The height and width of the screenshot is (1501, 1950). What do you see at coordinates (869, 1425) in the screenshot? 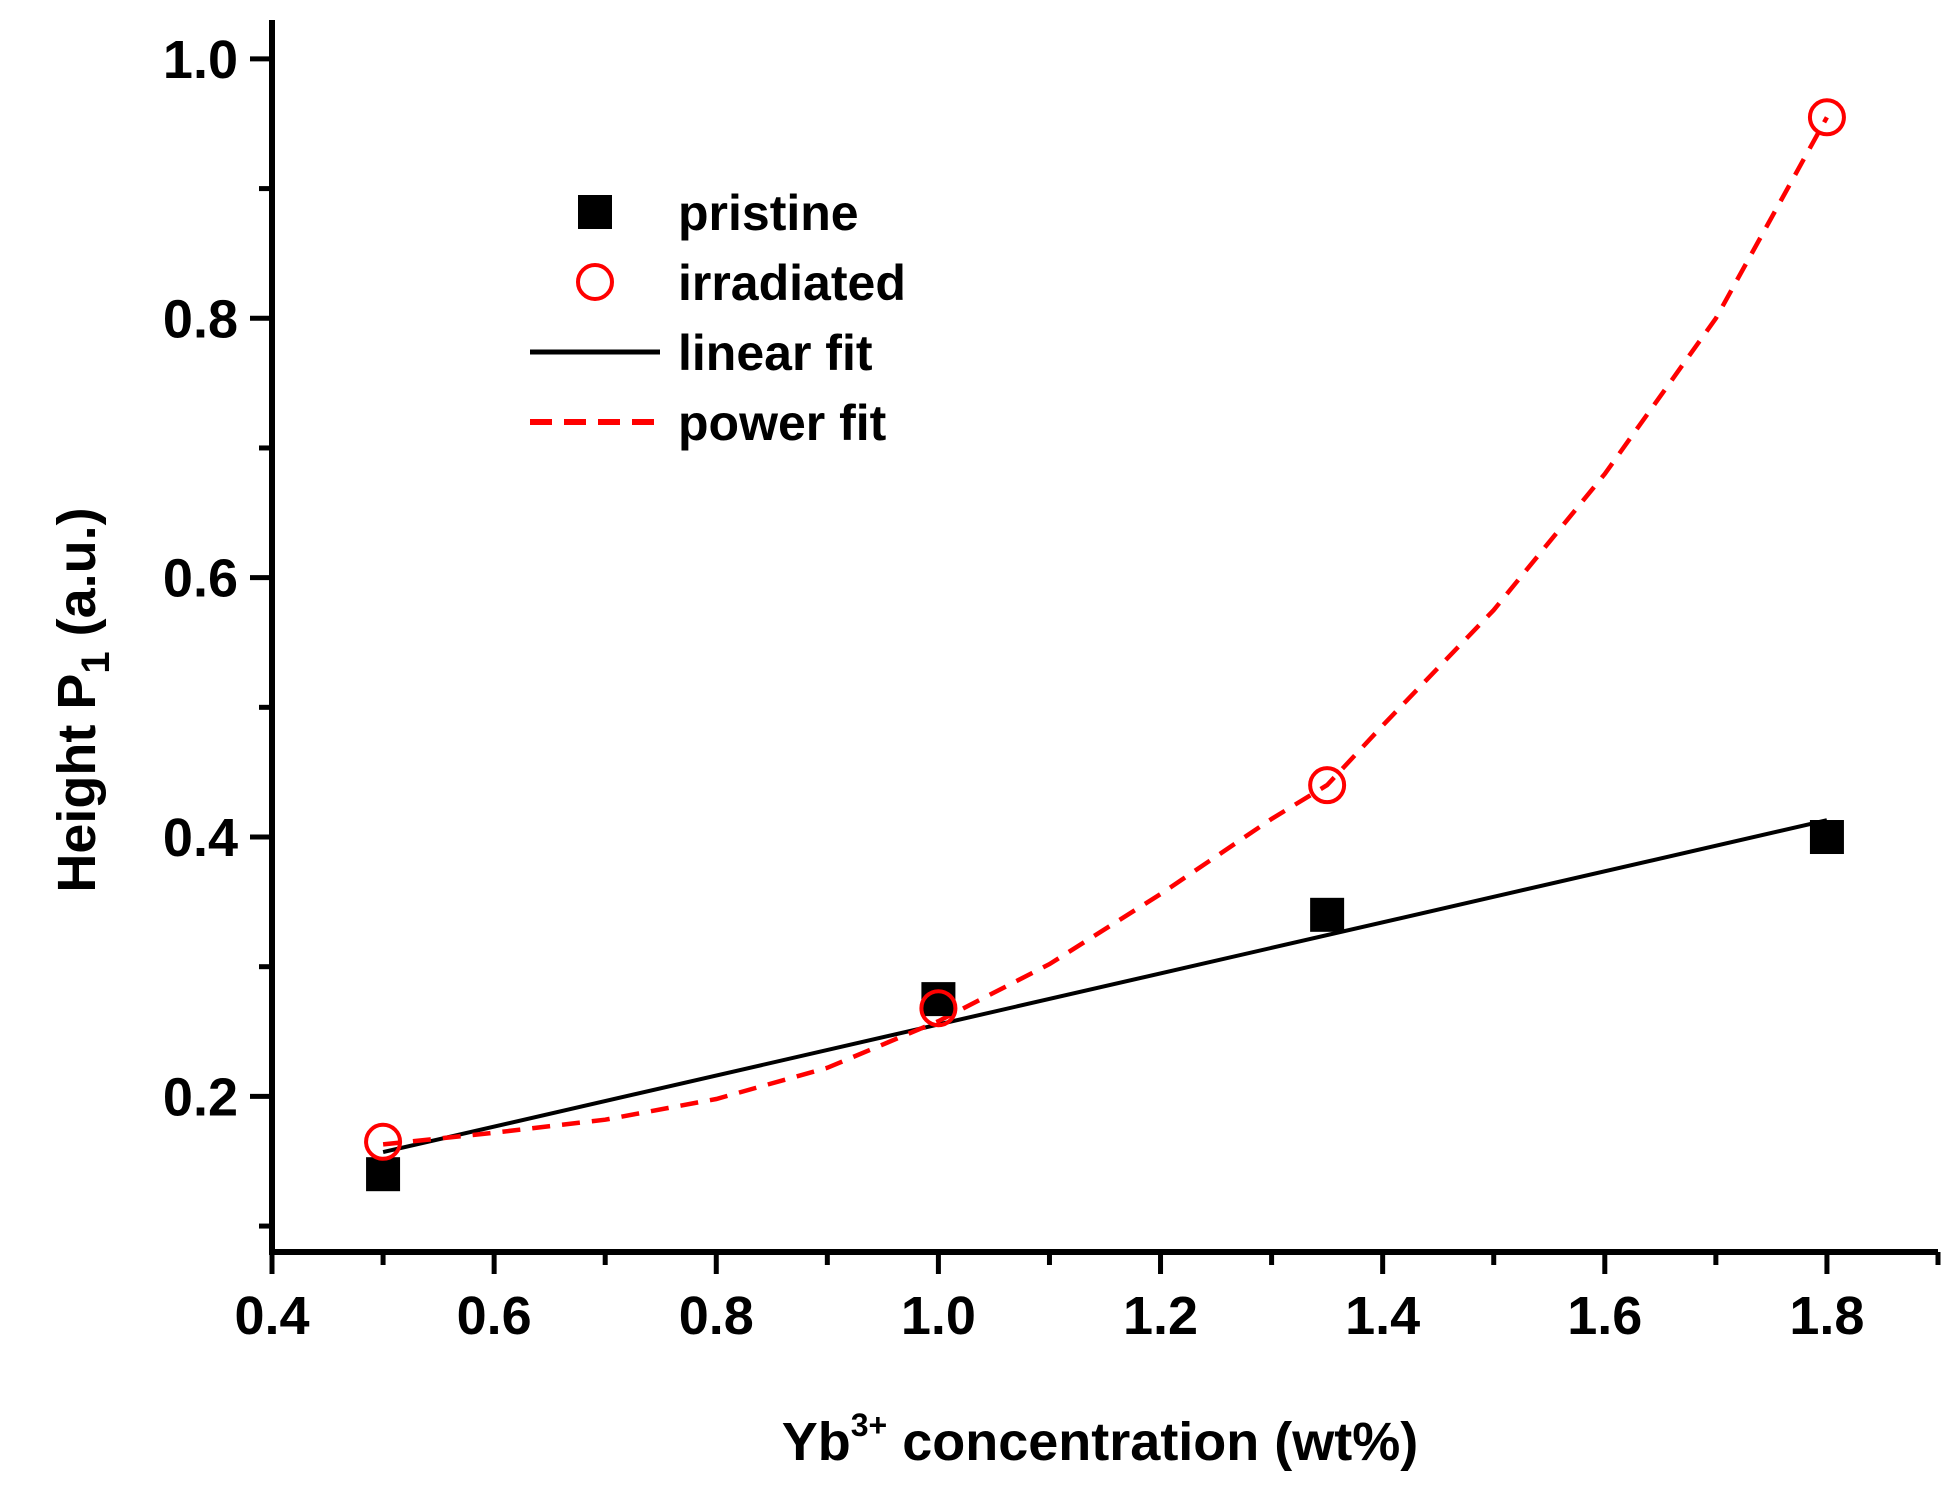
I see `x-axis-title-sup: 3+` at bounding box center [869, 1425].